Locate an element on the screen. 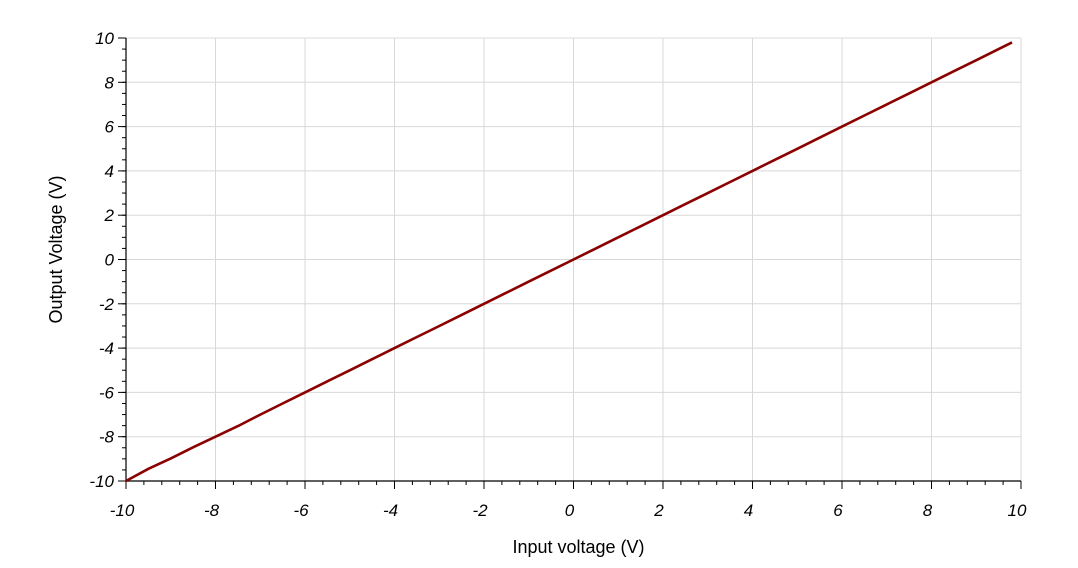 This screenshot has height=568, width=1078. y-tick-label: -6 is located at coordinates (107, 392).